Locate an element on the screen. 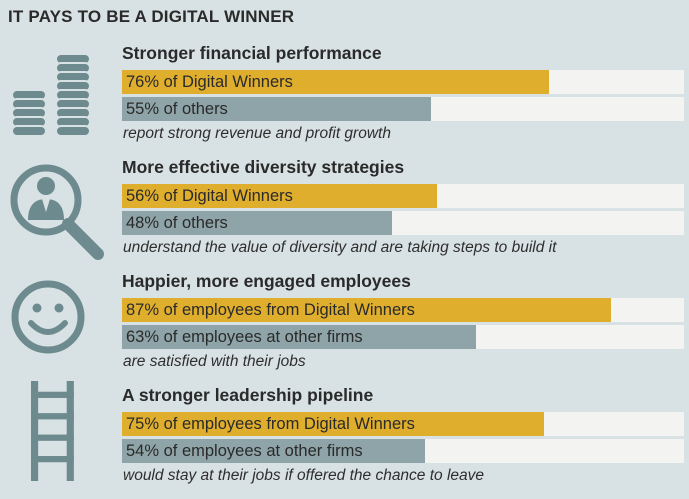  bar-winner: 56% of Digital Winners is located at coordinates (403, 196).